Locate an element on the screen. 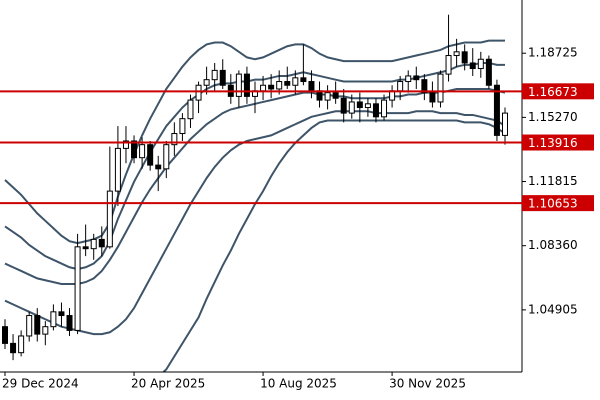 Image resolution: width=600 pixels, height=400 pixels. level-label: 1.10653 is located at coordinates (553, 204).